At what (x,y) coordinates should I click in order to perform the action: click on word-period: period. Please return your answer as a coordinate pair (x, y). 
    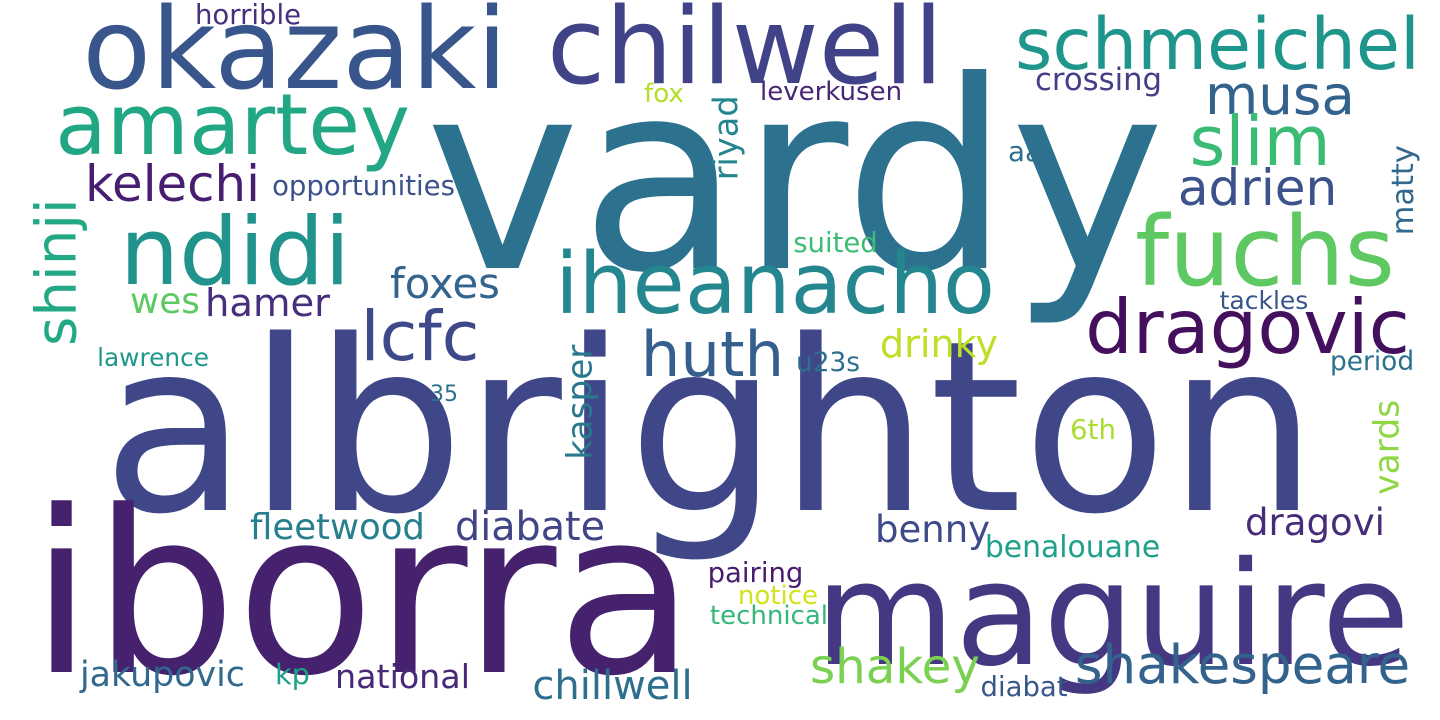
    Looking at the image, I should click on (1372, 361).